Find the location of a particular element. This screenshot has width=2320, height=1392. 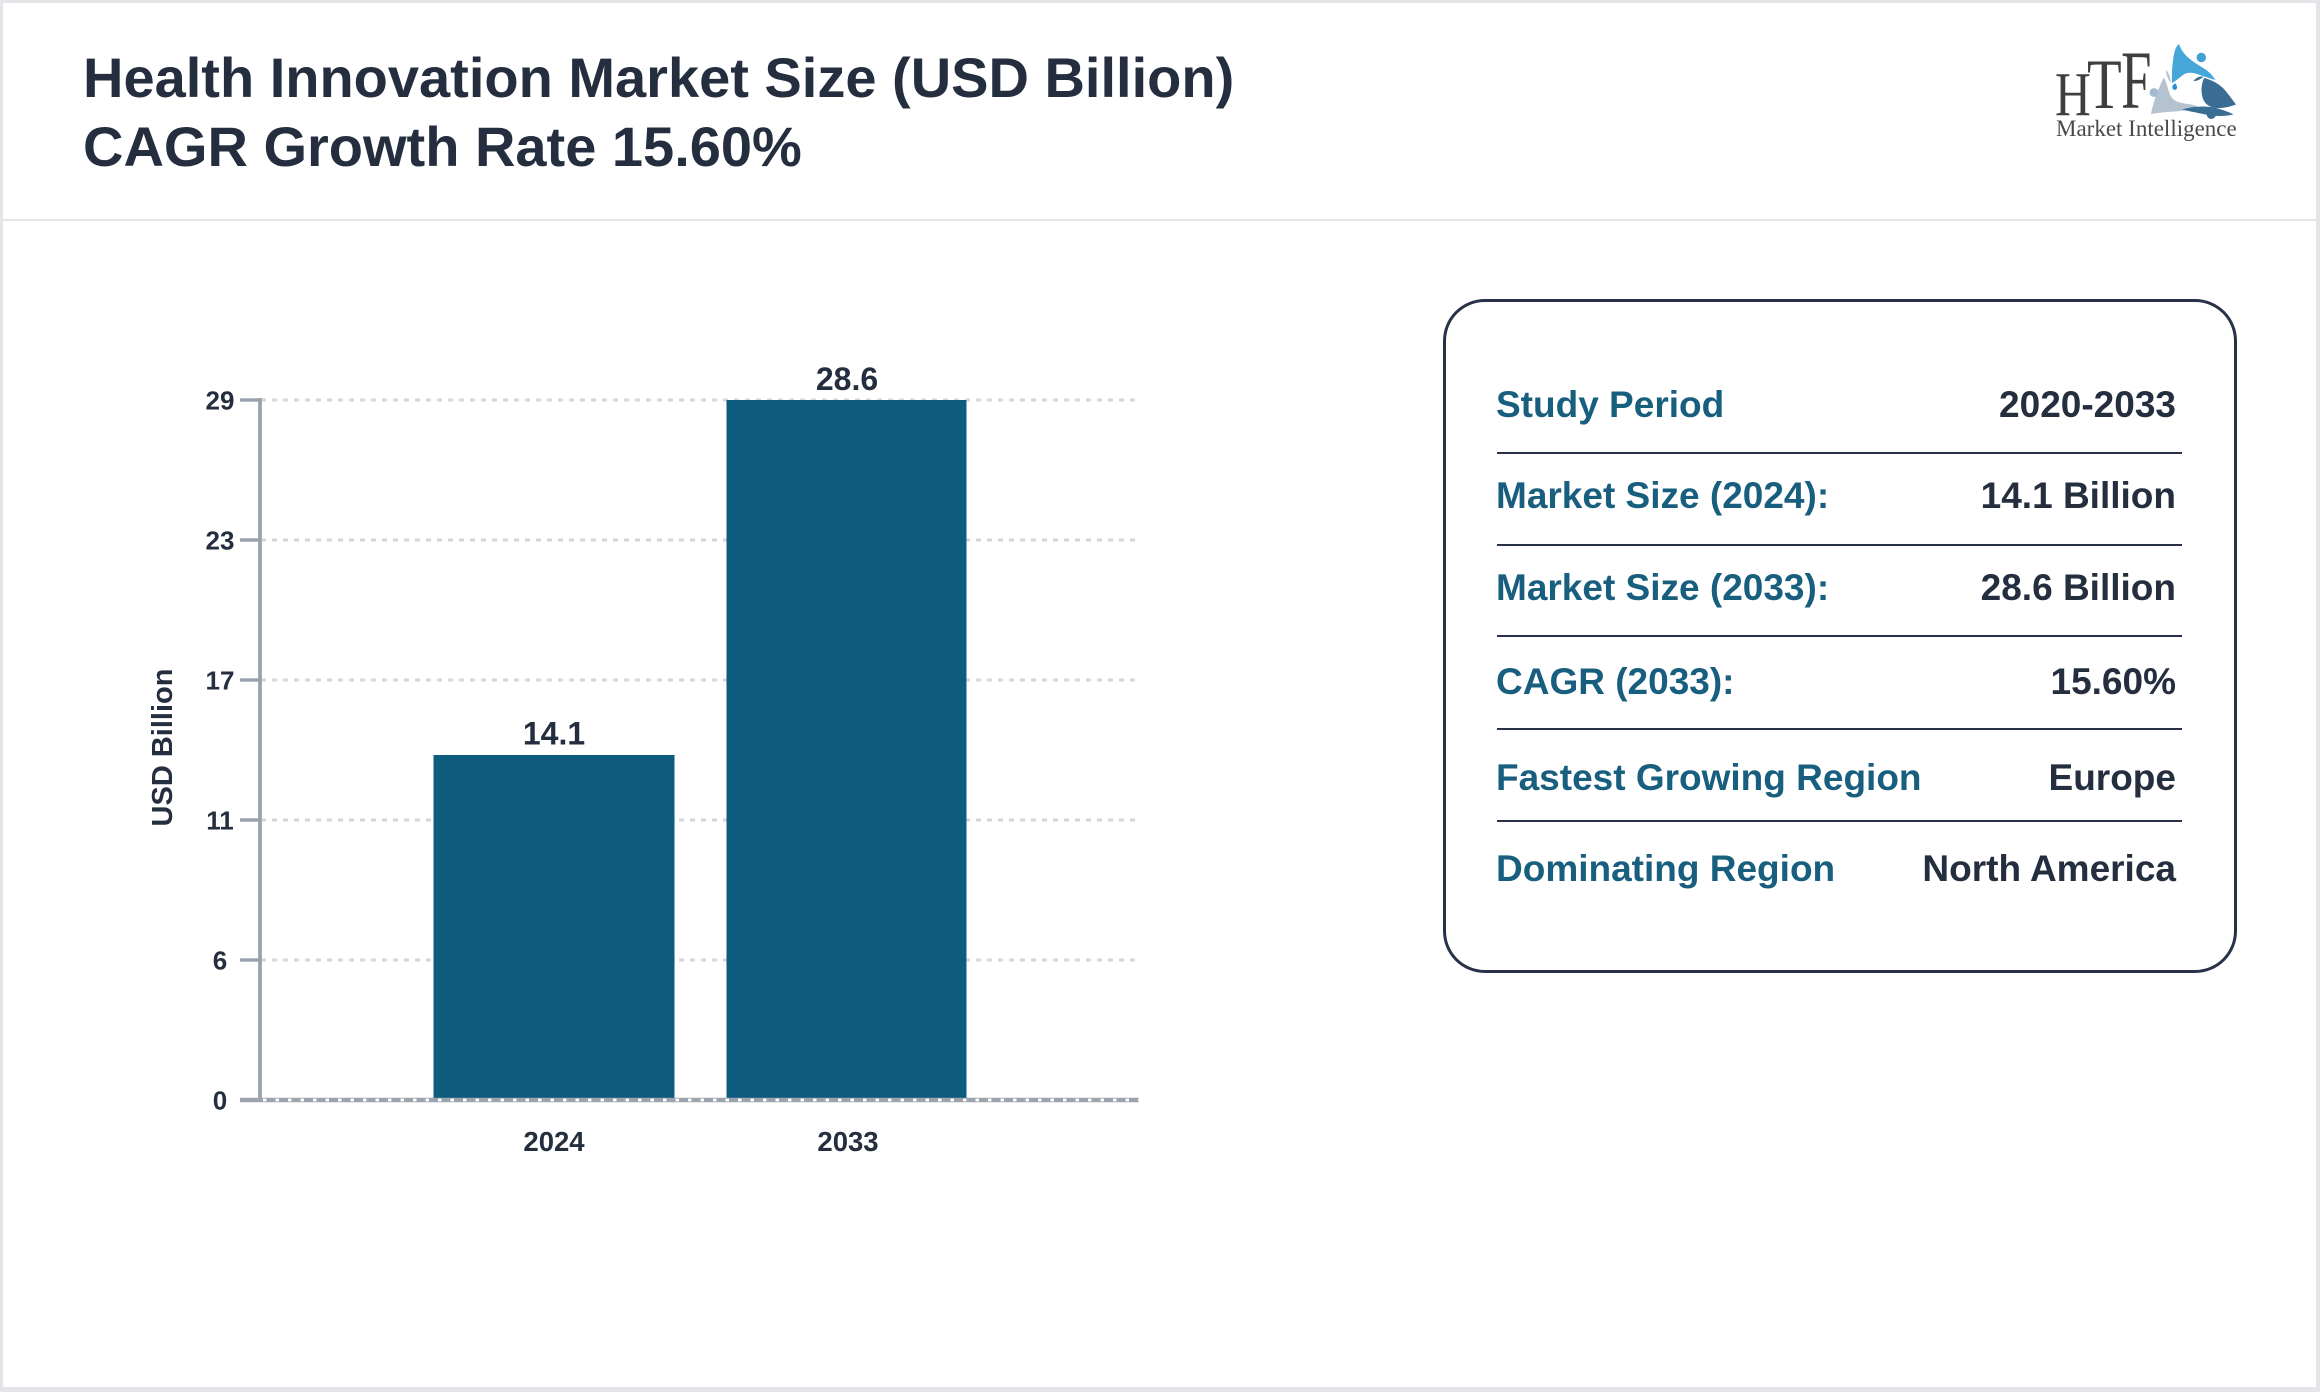

svg-text: USD Billion is located at coordinates (163, 748).